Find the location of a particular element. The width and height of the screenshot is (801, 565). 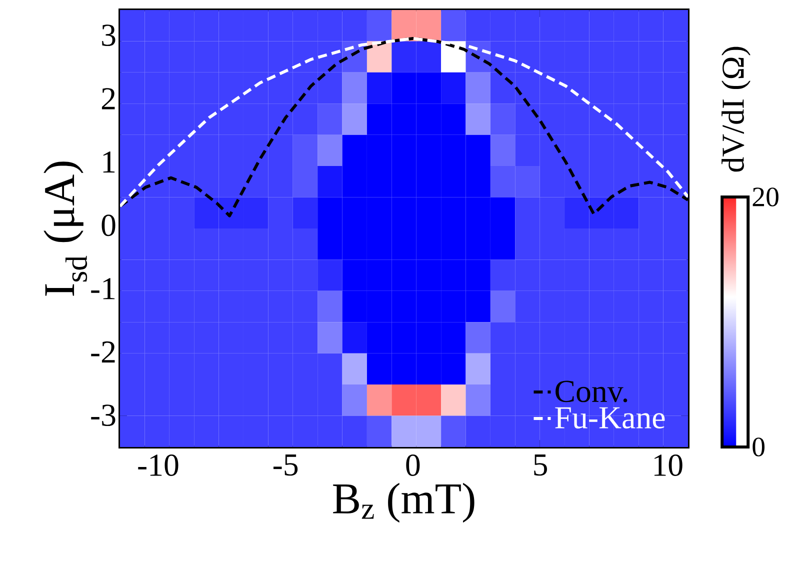

legend-label: Conv. is located at coordinates (592, 391).